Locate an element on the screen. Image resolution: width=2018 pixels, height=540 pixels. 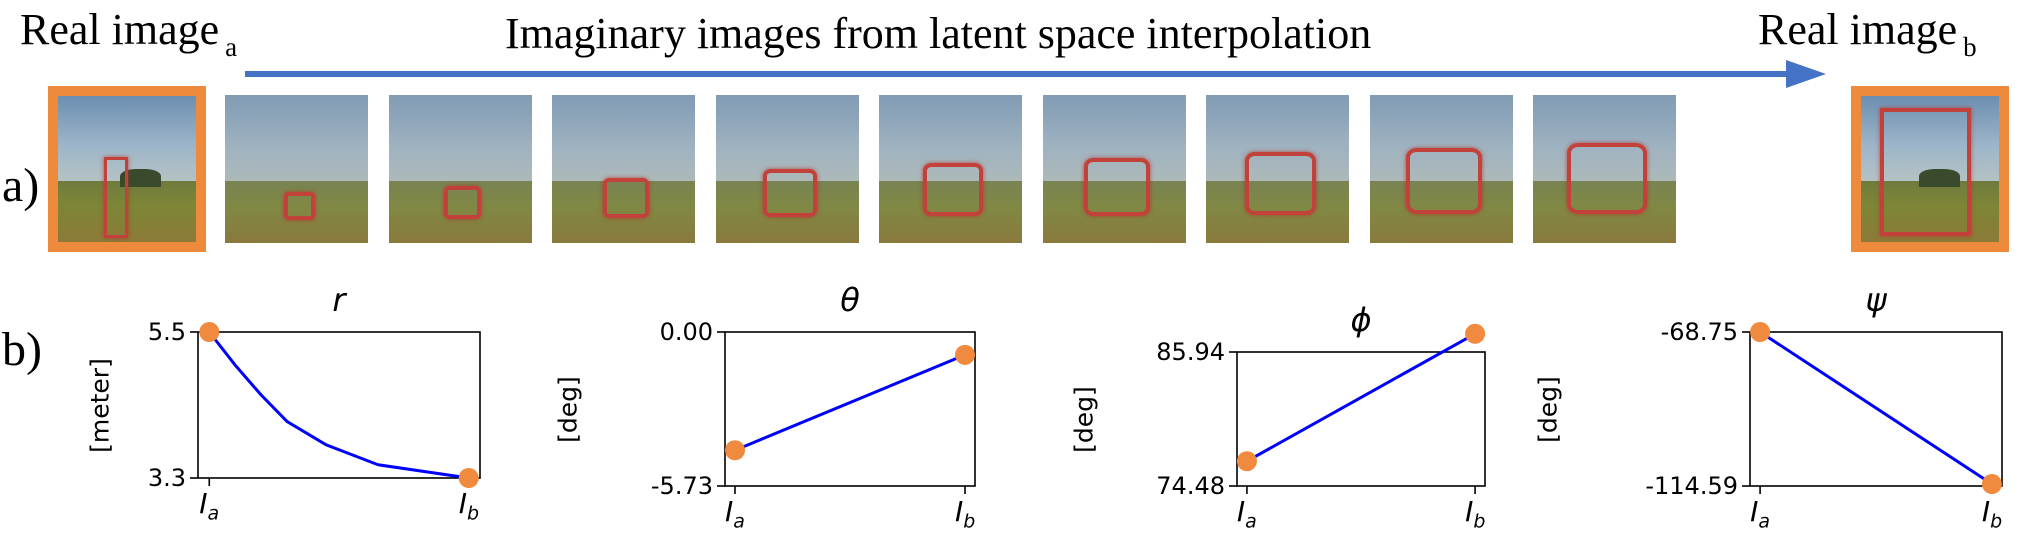
plot-1-axes is located at coordinates (335, 405).